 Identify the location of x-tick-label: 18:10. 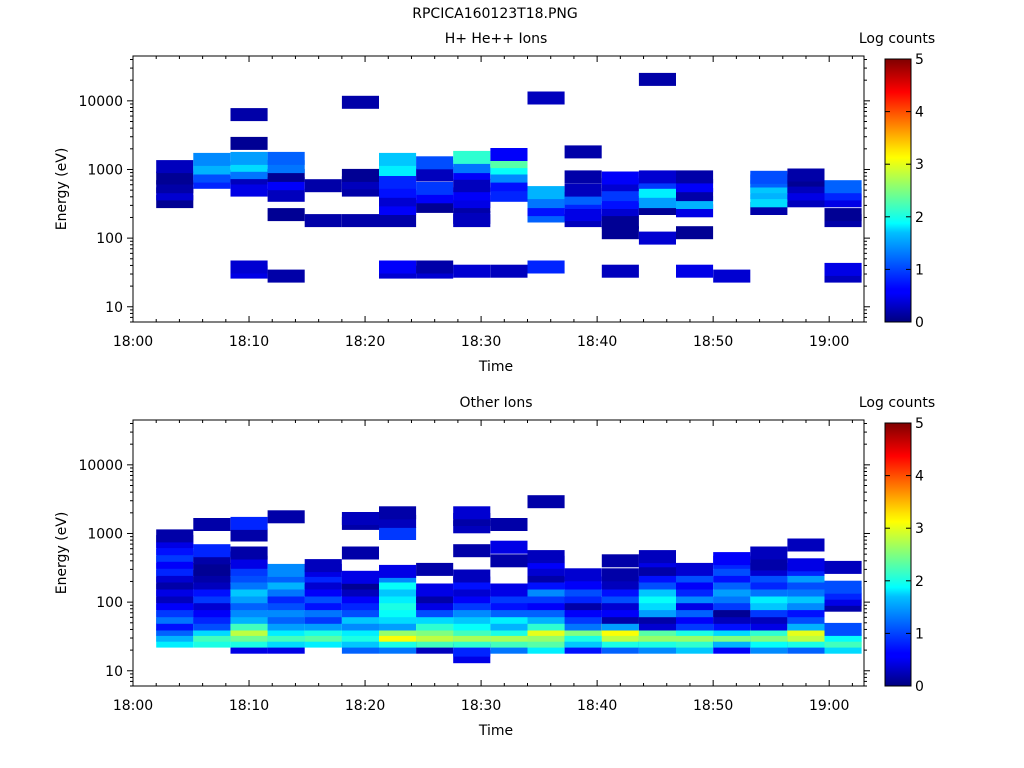
(249, 706).